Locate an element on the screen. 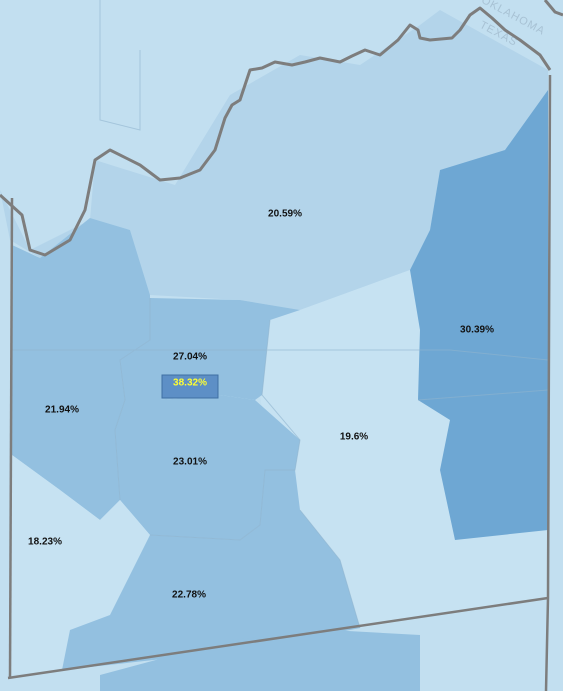 The height and width of the screenshot is (691, 563). region-west is located at coordinates (81, 369).